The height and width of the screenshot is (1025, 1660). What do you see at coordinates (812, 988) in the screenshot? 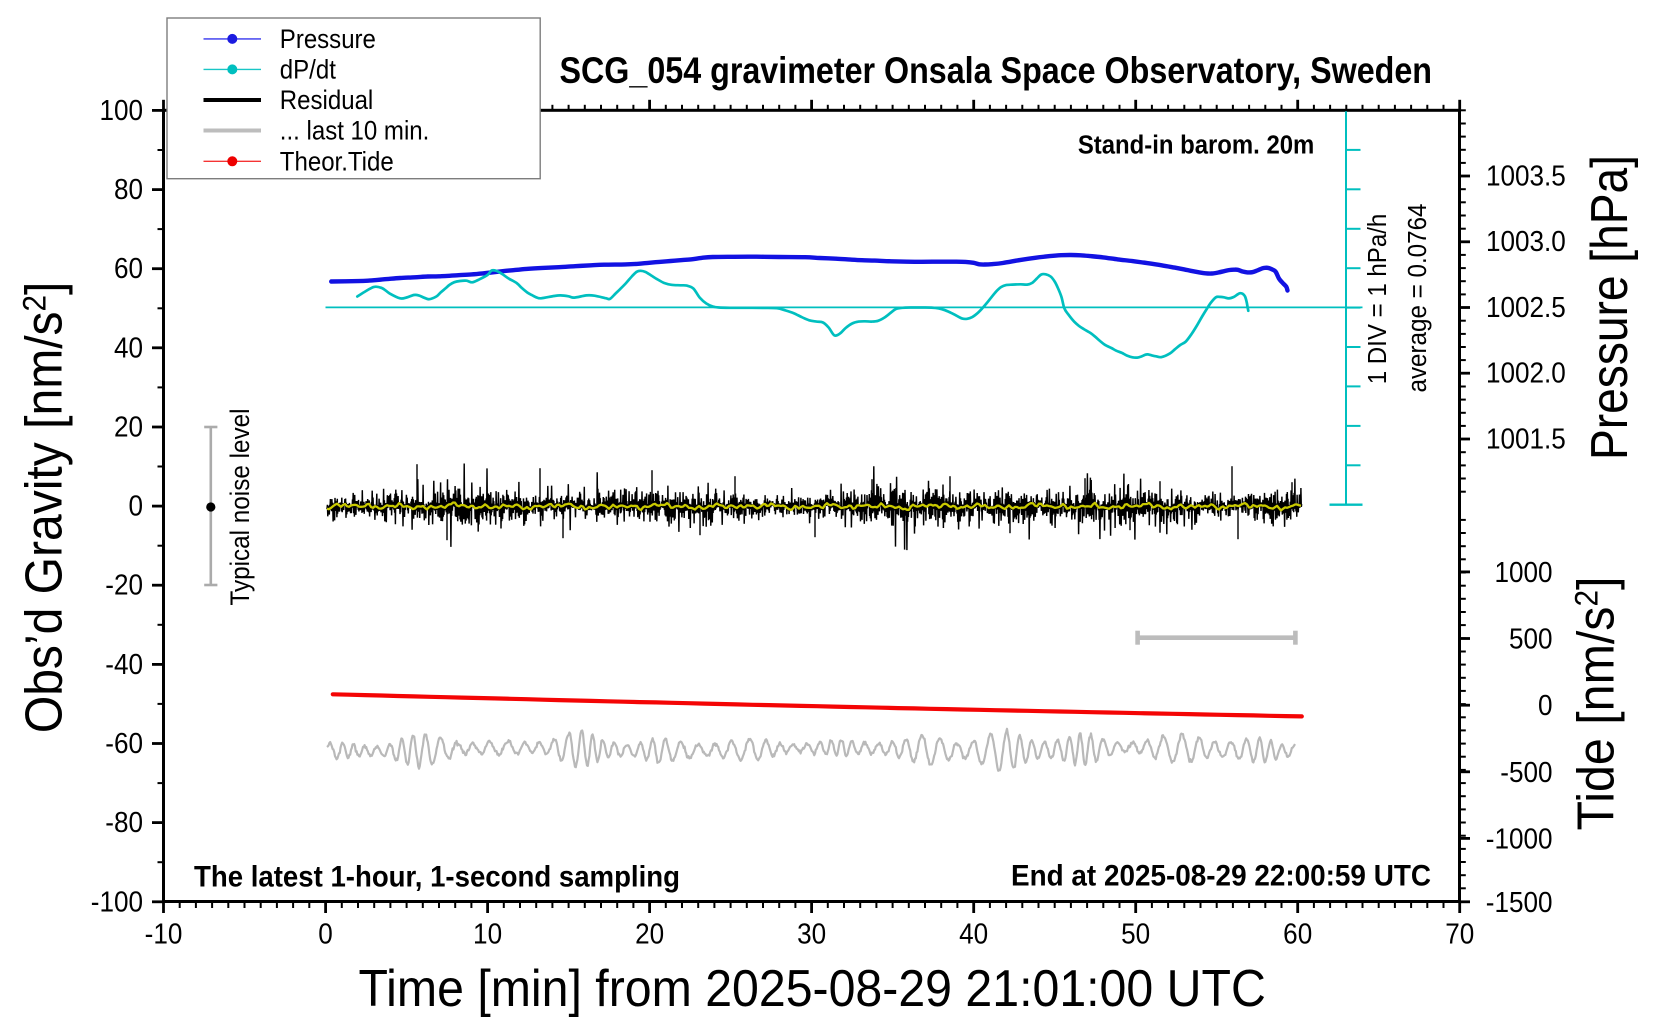
I see `svg-text:Time [min] from 2025-08-29 21:: Time [min] from 2025-08-29 21:01:00 UTC` at bounding box center [812, 988].